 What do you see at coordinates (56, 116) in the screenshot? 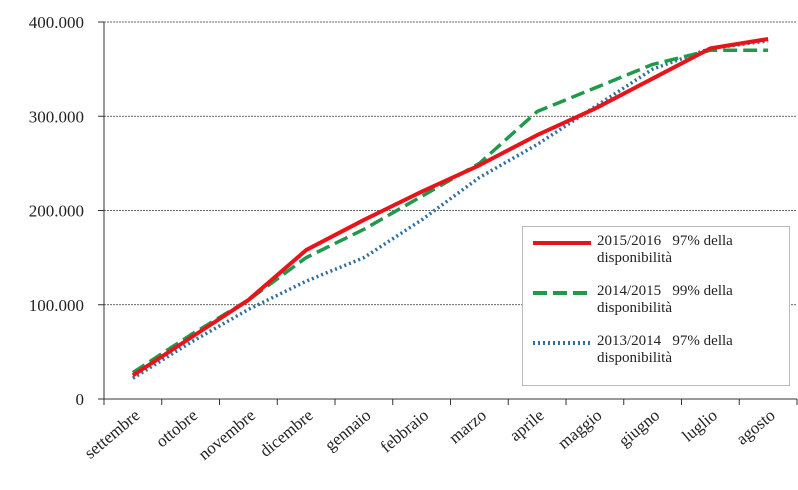
I see `y-tick-label: 300.000` at bounding box center [56, 116].